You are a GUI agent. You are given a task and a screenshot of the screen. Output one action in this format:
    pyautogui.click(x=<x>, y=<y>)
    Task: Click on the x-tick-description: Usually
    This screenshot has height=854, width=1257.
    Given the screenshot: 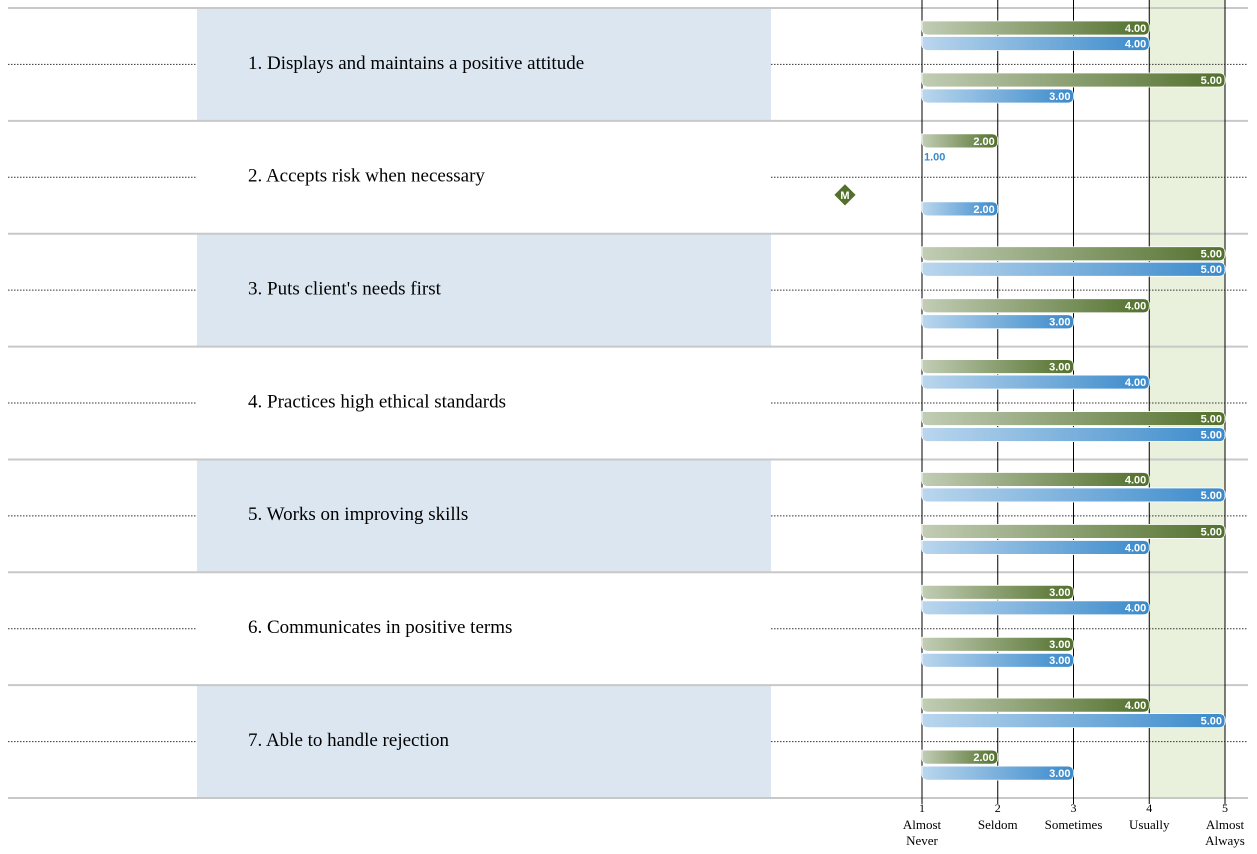 What is the action you would take?
    pyautogui.click(x=1149, y=825)
    